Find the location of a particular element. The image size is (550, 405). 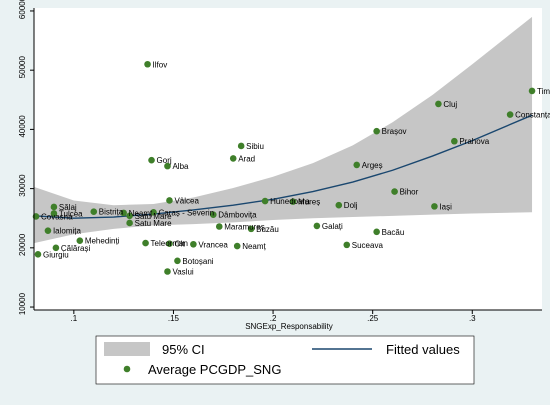

legend-point-swatch is located at coordinates (127, 369).